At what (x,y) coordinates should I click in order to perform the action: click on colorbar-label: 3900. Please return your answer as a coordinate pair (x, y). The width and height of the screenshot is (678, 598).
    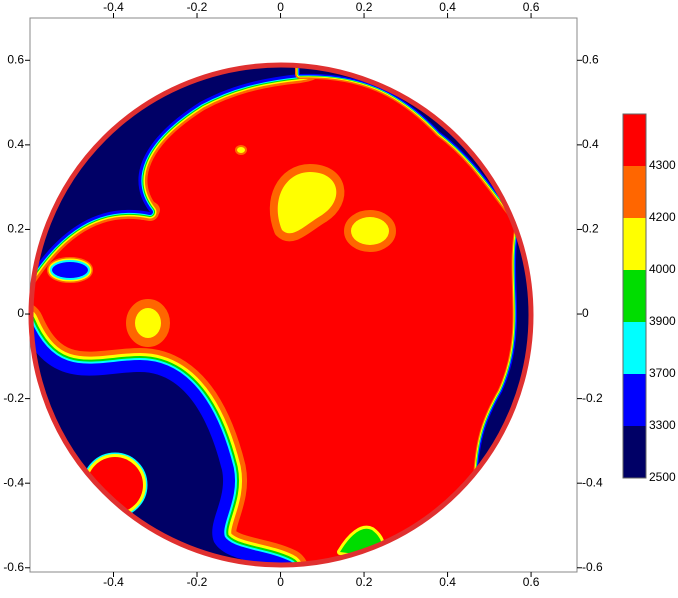
    Looking at the image, I should click on (662, 321).